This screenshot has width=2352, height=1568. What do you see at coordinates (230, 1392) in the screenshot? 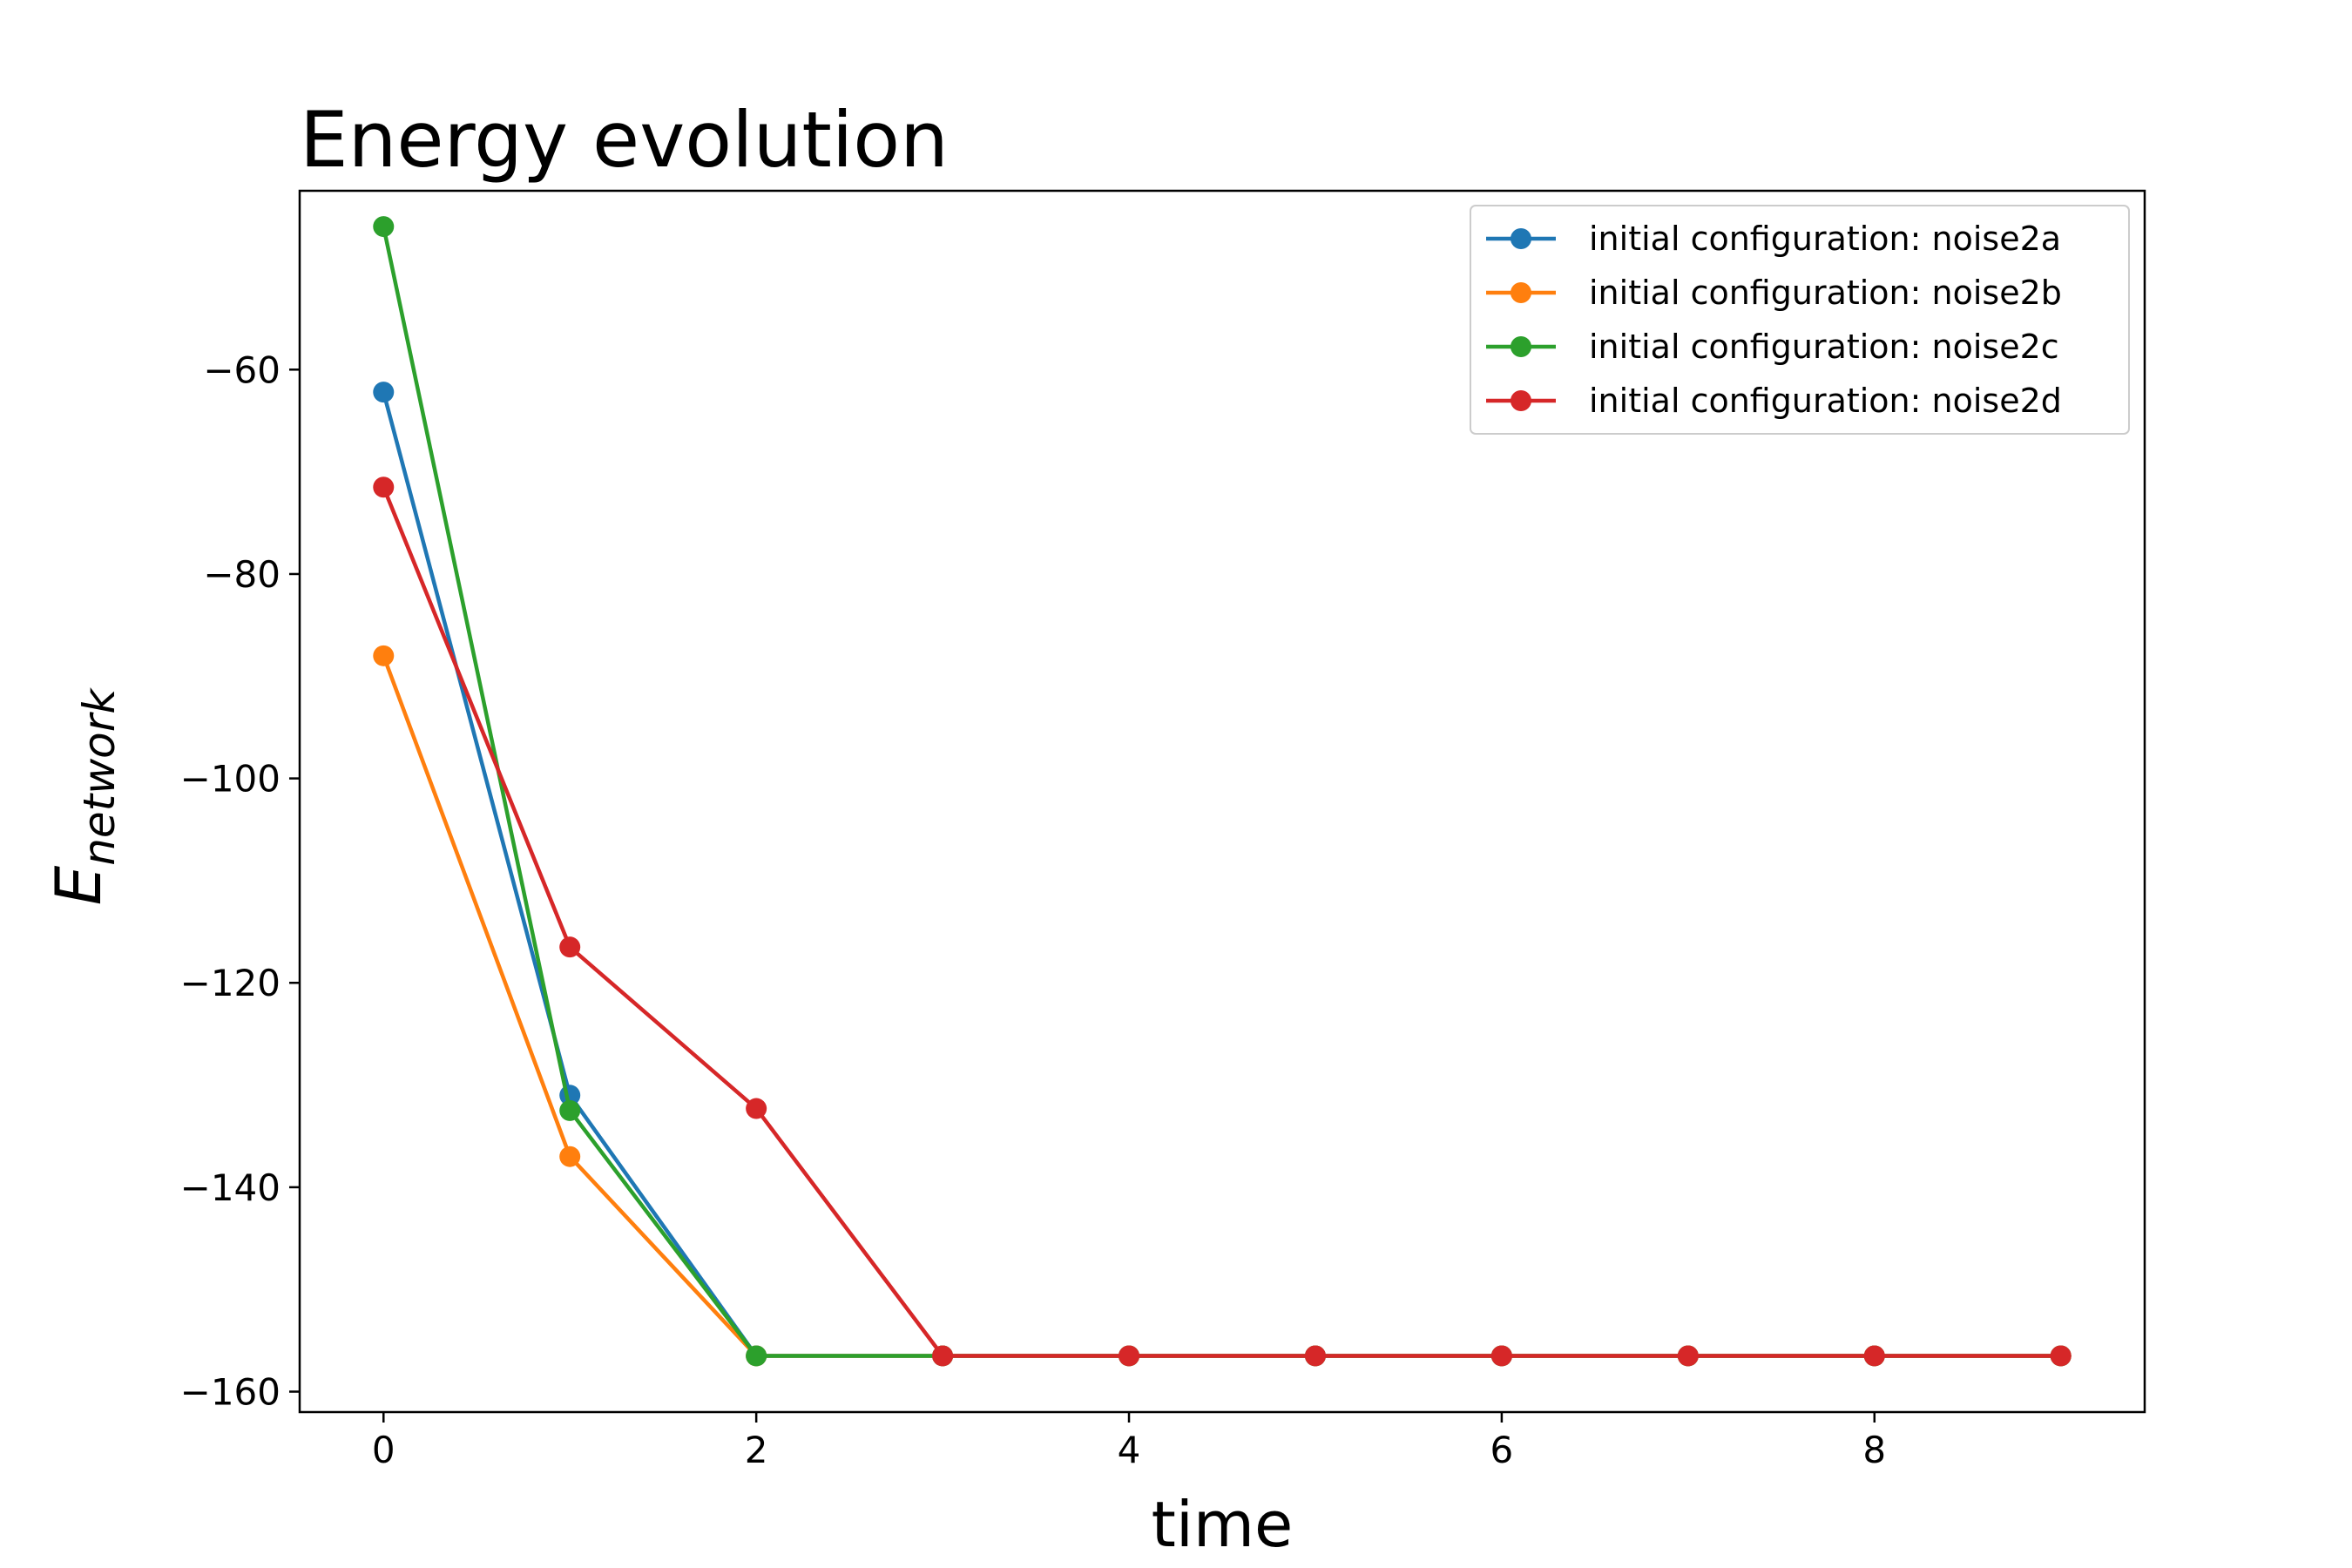
I see `y-tick-label: −160` at bounding box center [230, 1392].